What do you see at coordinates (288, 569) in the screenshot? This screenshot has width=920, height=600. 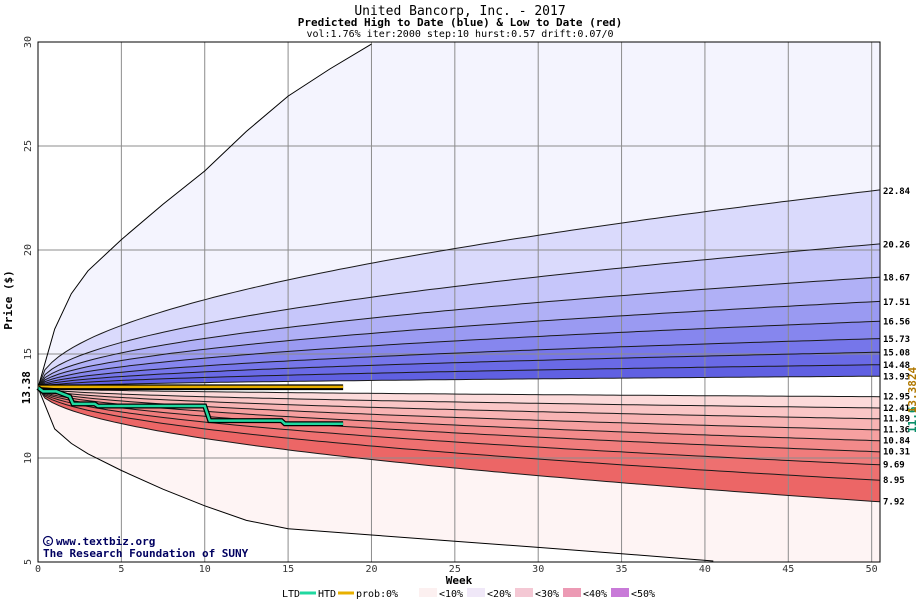 I see `x-tick-label: 15` at bounding box center [288, 569].